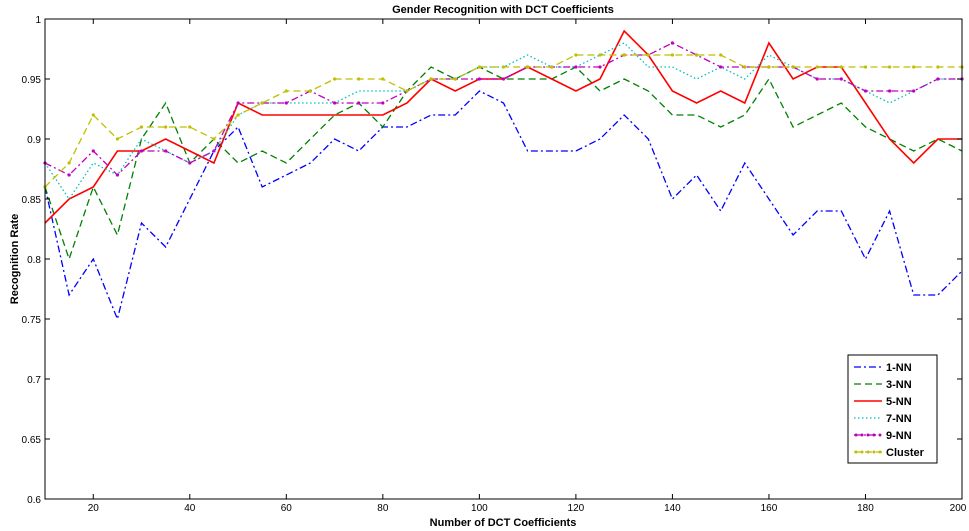  Describe the element at coordinates (287, 508) in the screenshot. I see `x-tick-label: 60` at that location.